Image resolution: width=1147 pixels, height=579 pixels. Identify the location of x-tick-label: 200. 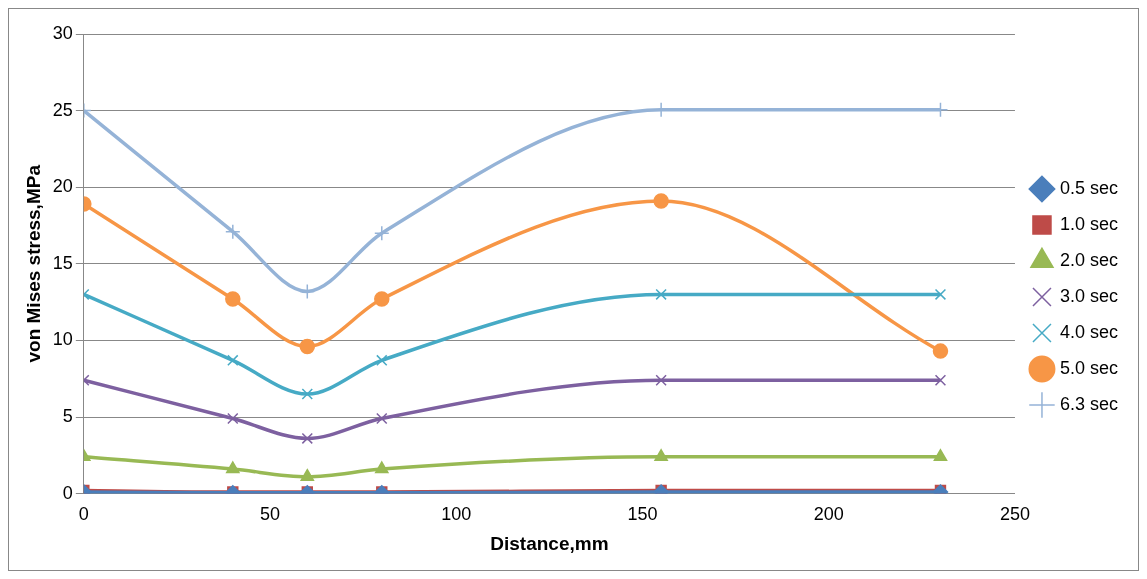
(828, 514).